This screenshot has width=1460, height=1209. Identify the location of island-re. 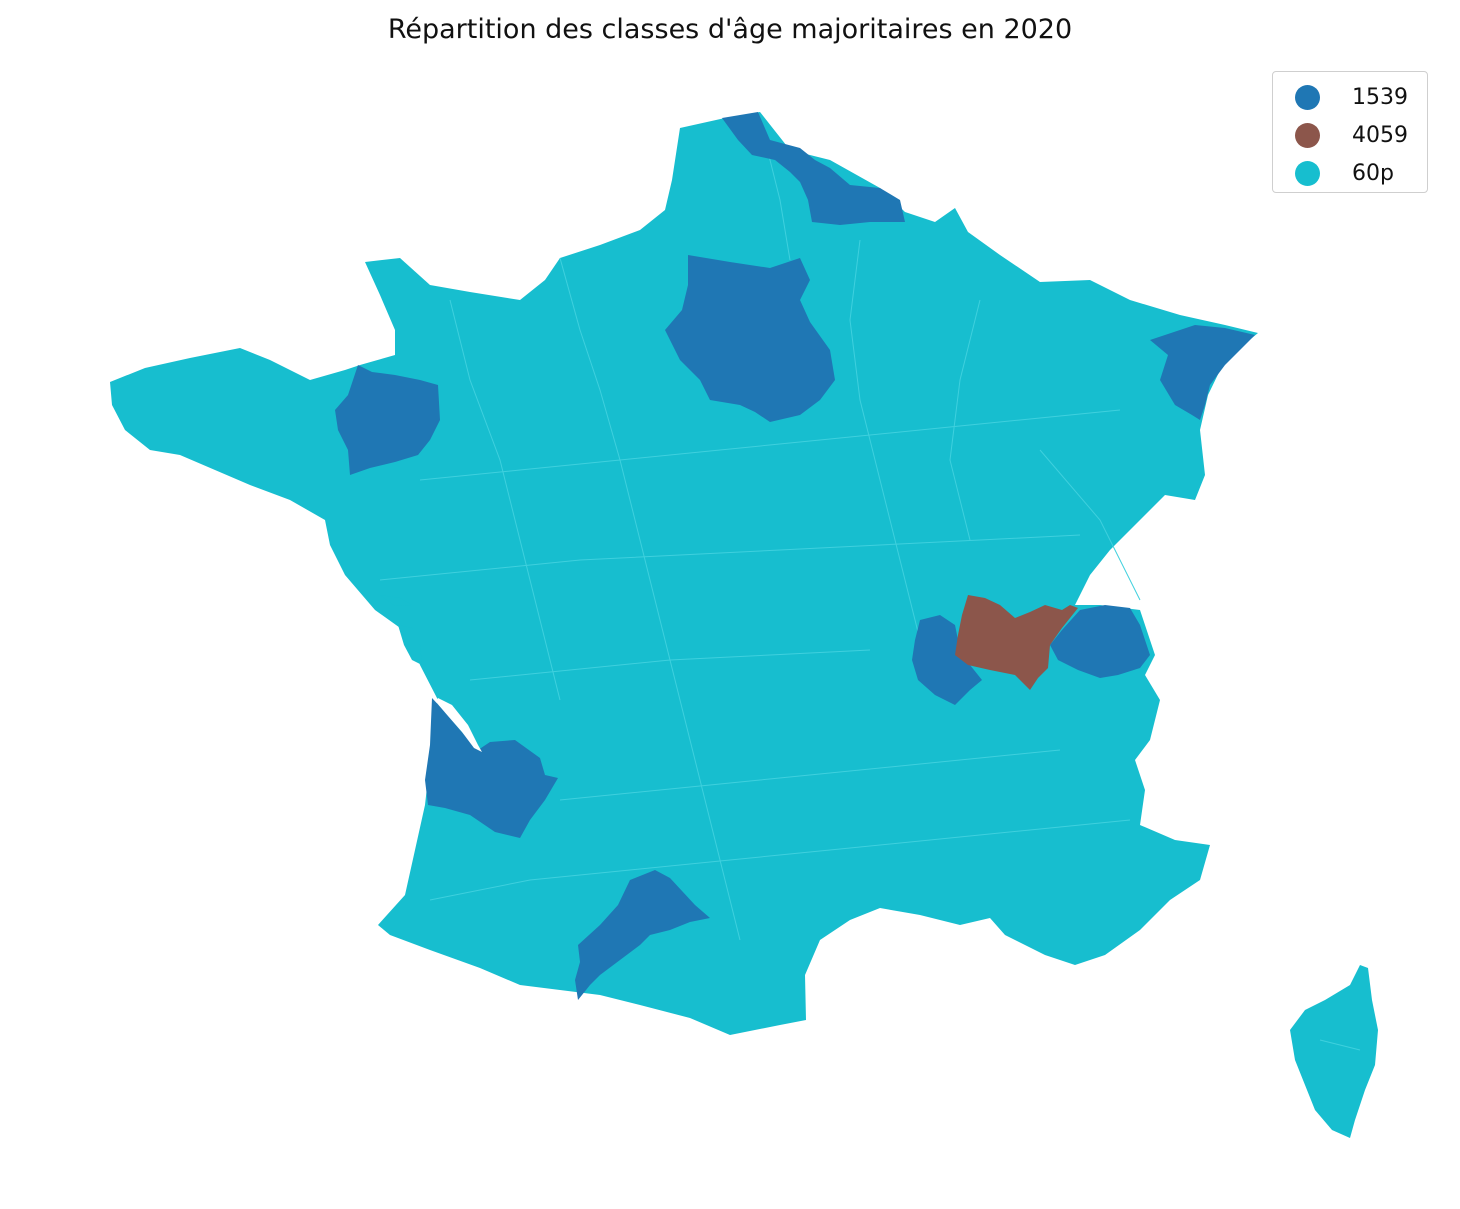
(396, 600).